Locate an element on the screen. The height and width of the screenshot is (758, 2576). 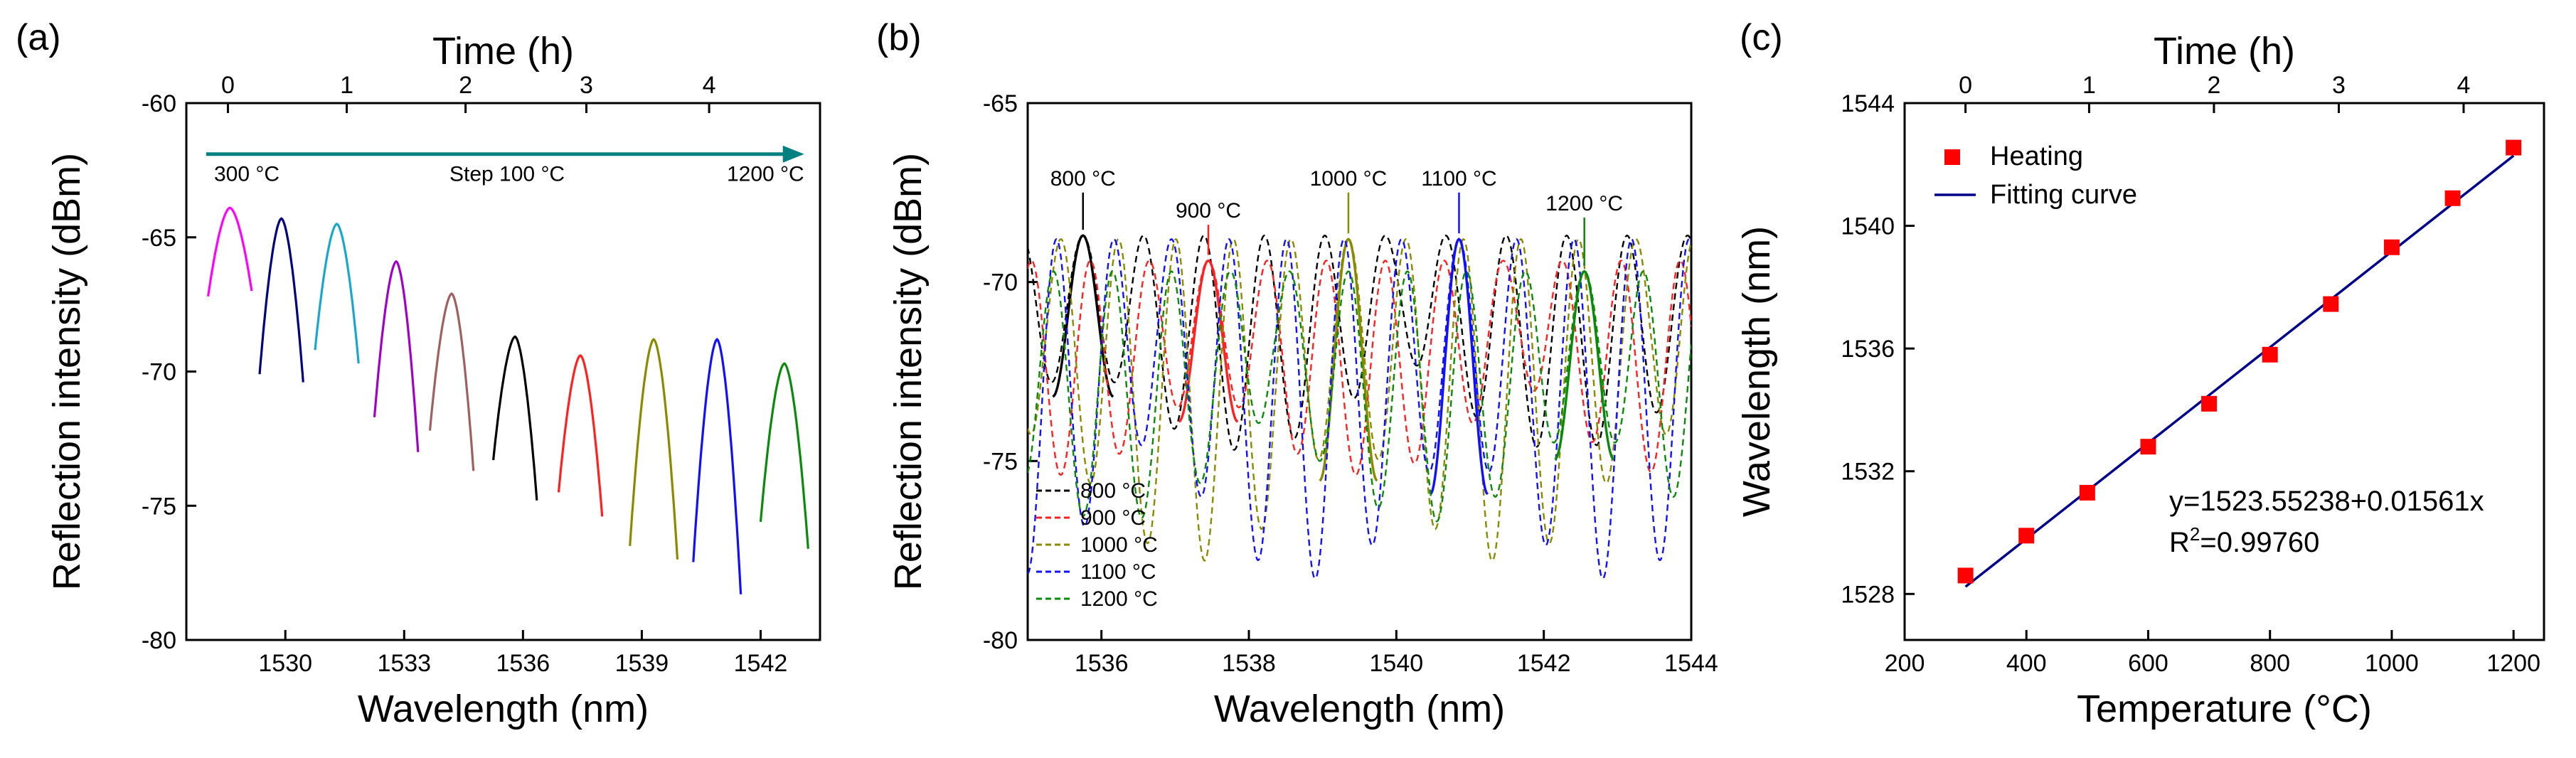
x-tick-label: 1000 is located at coordinates (2392, 663).